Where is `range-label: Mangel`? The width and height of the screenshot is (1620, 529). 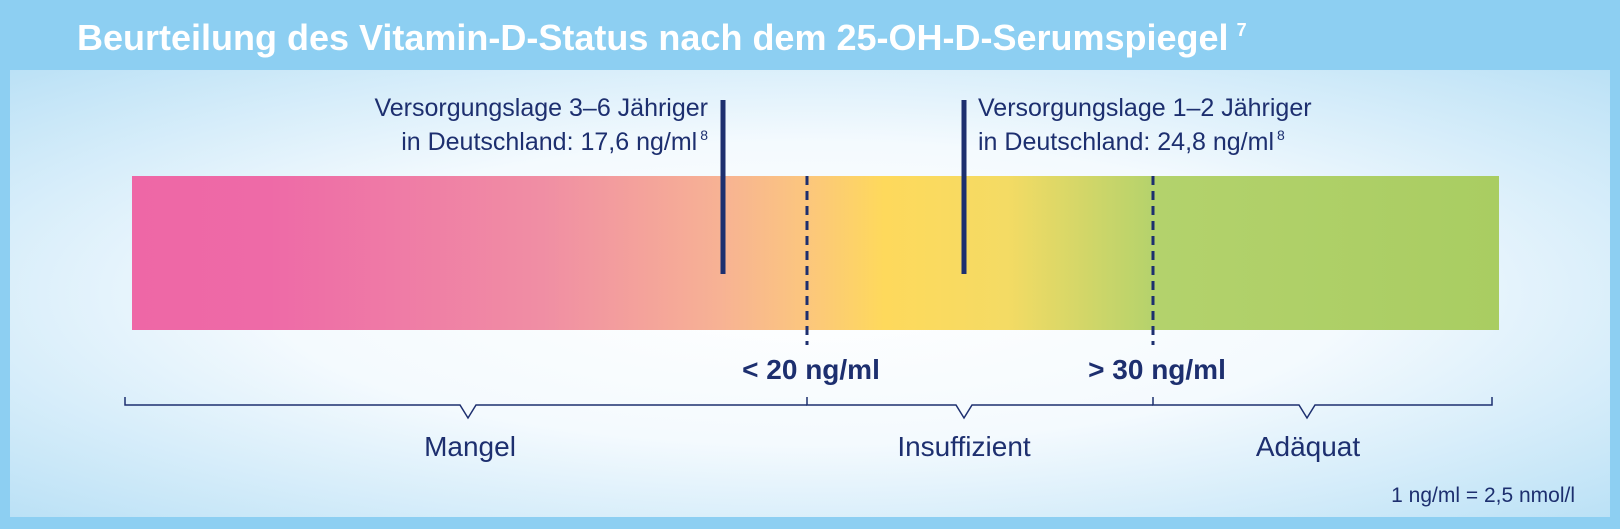
range-label: Mangel is located at coordinates (470, 446).